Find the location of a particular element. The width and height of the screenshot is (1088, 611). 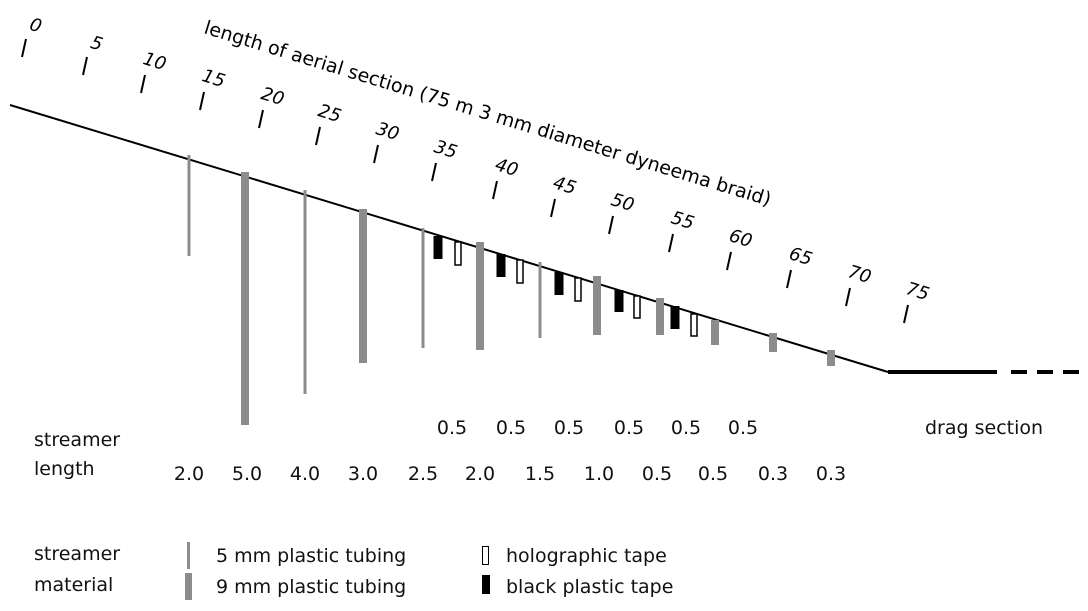

tubing-length-value: 1.0 is located at coordinates (599, 474).